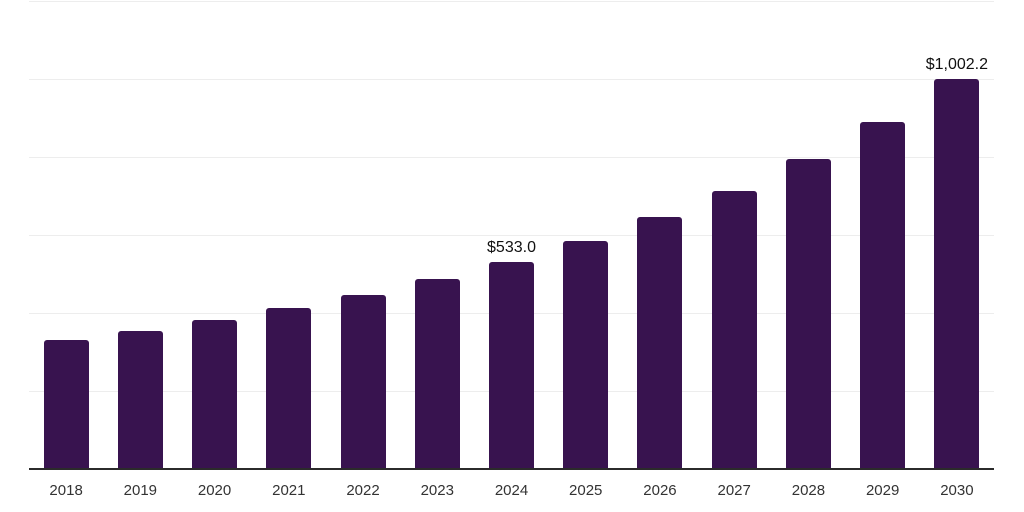  Describe the element at coordinates (363, 382) in the screenshot. I see `bar-2022` at that location.